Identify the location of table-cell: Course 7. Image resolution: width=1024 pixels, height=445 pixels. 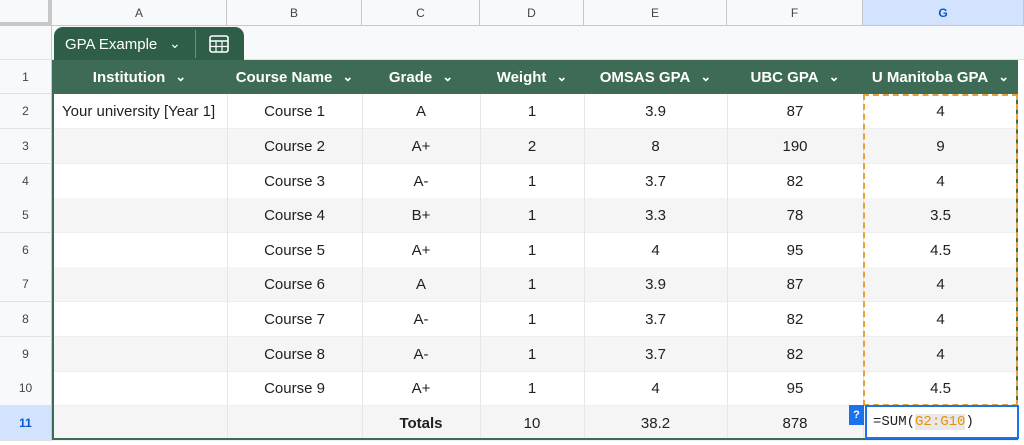
(294, 319).